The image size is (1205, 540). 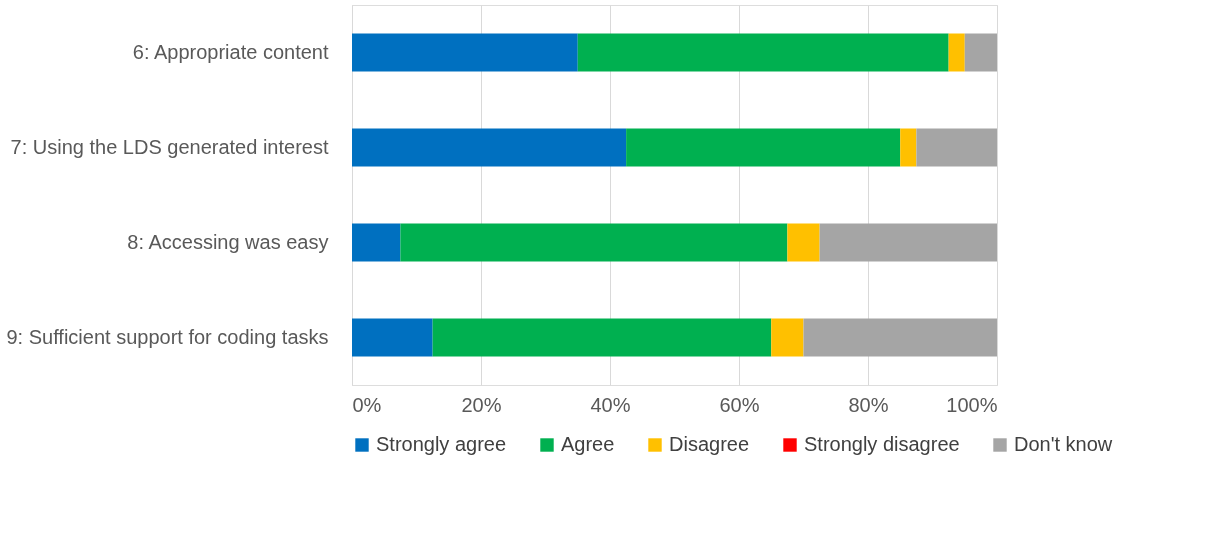 I want to click on y-tick-label: 7: Using the LDS generated interest, so click(x=169, y=146).